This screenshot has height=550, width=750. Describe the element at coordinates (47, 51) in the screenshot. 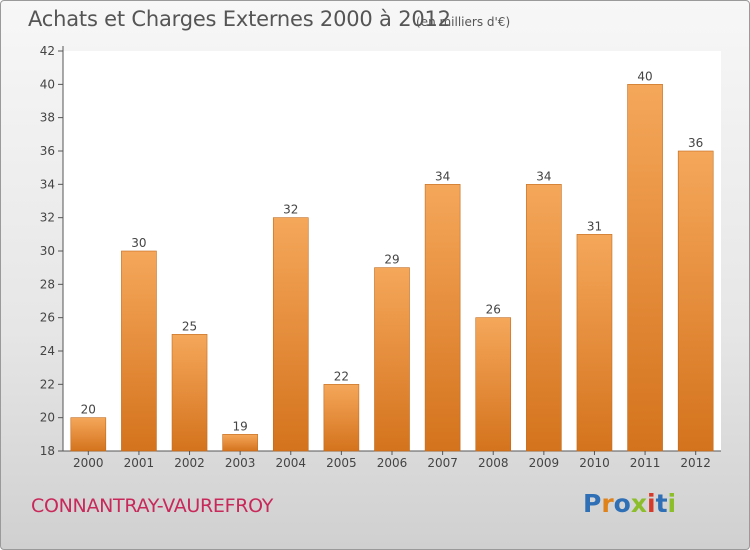

I see `y-tick-label: 42` at that location.